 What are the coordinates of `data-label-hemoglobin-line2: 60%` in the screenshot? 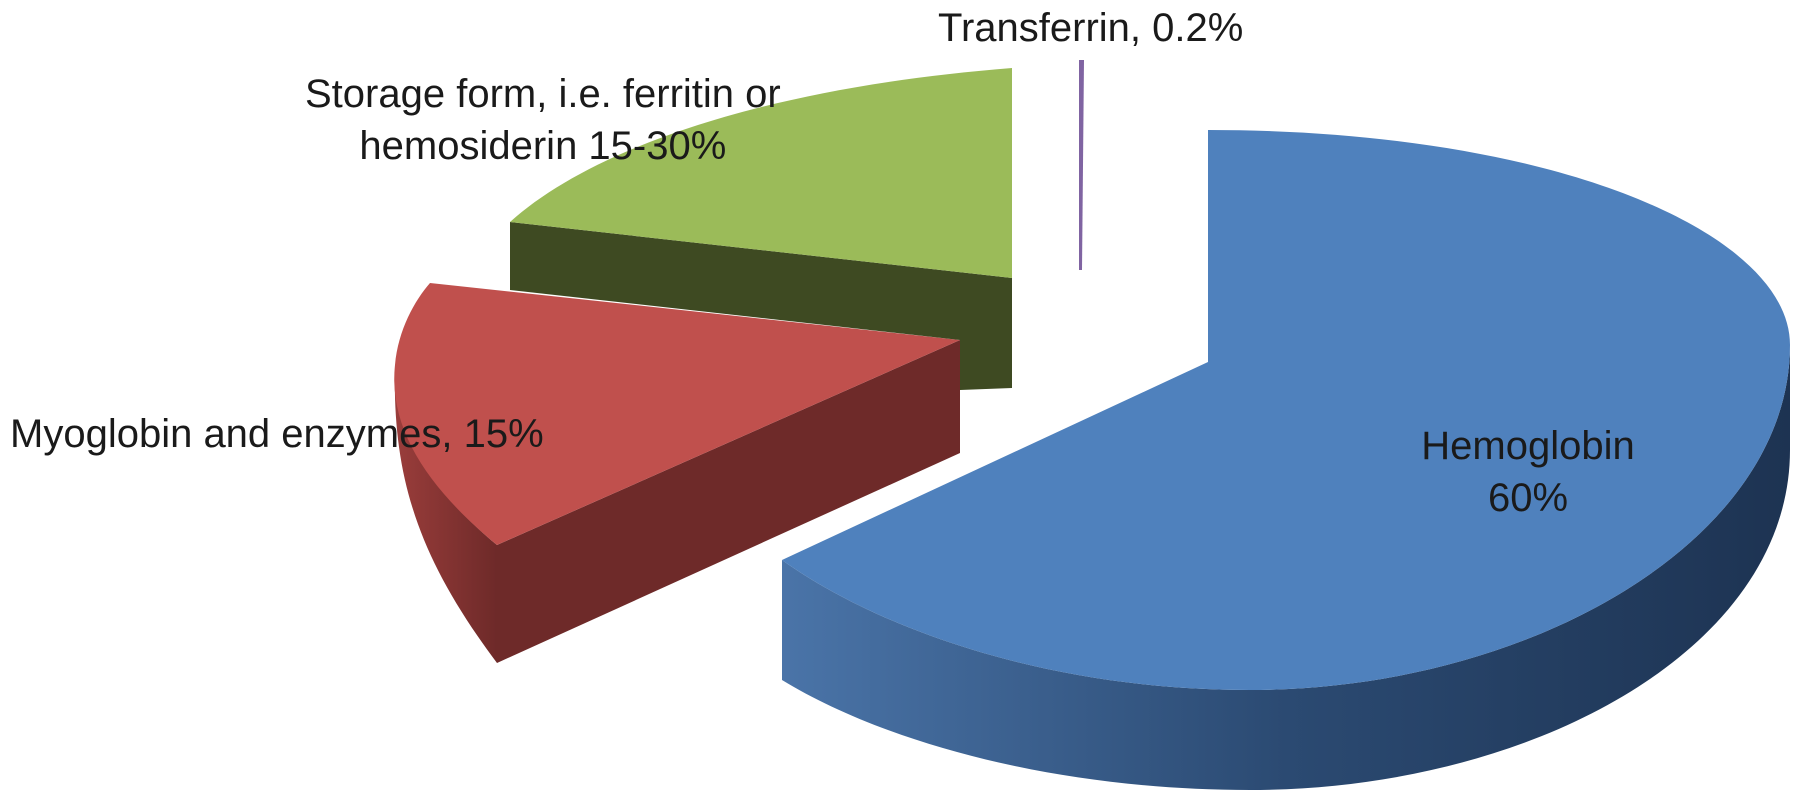 It's located at (1528, 498).